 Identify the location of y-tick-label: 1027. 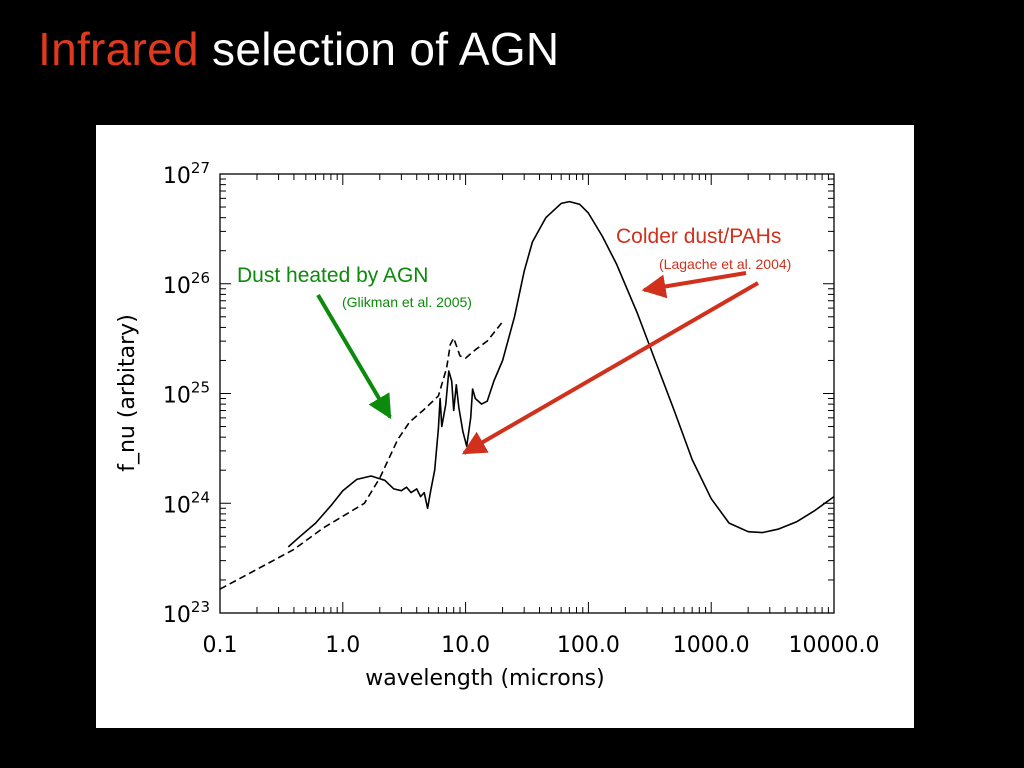
(186, 174).